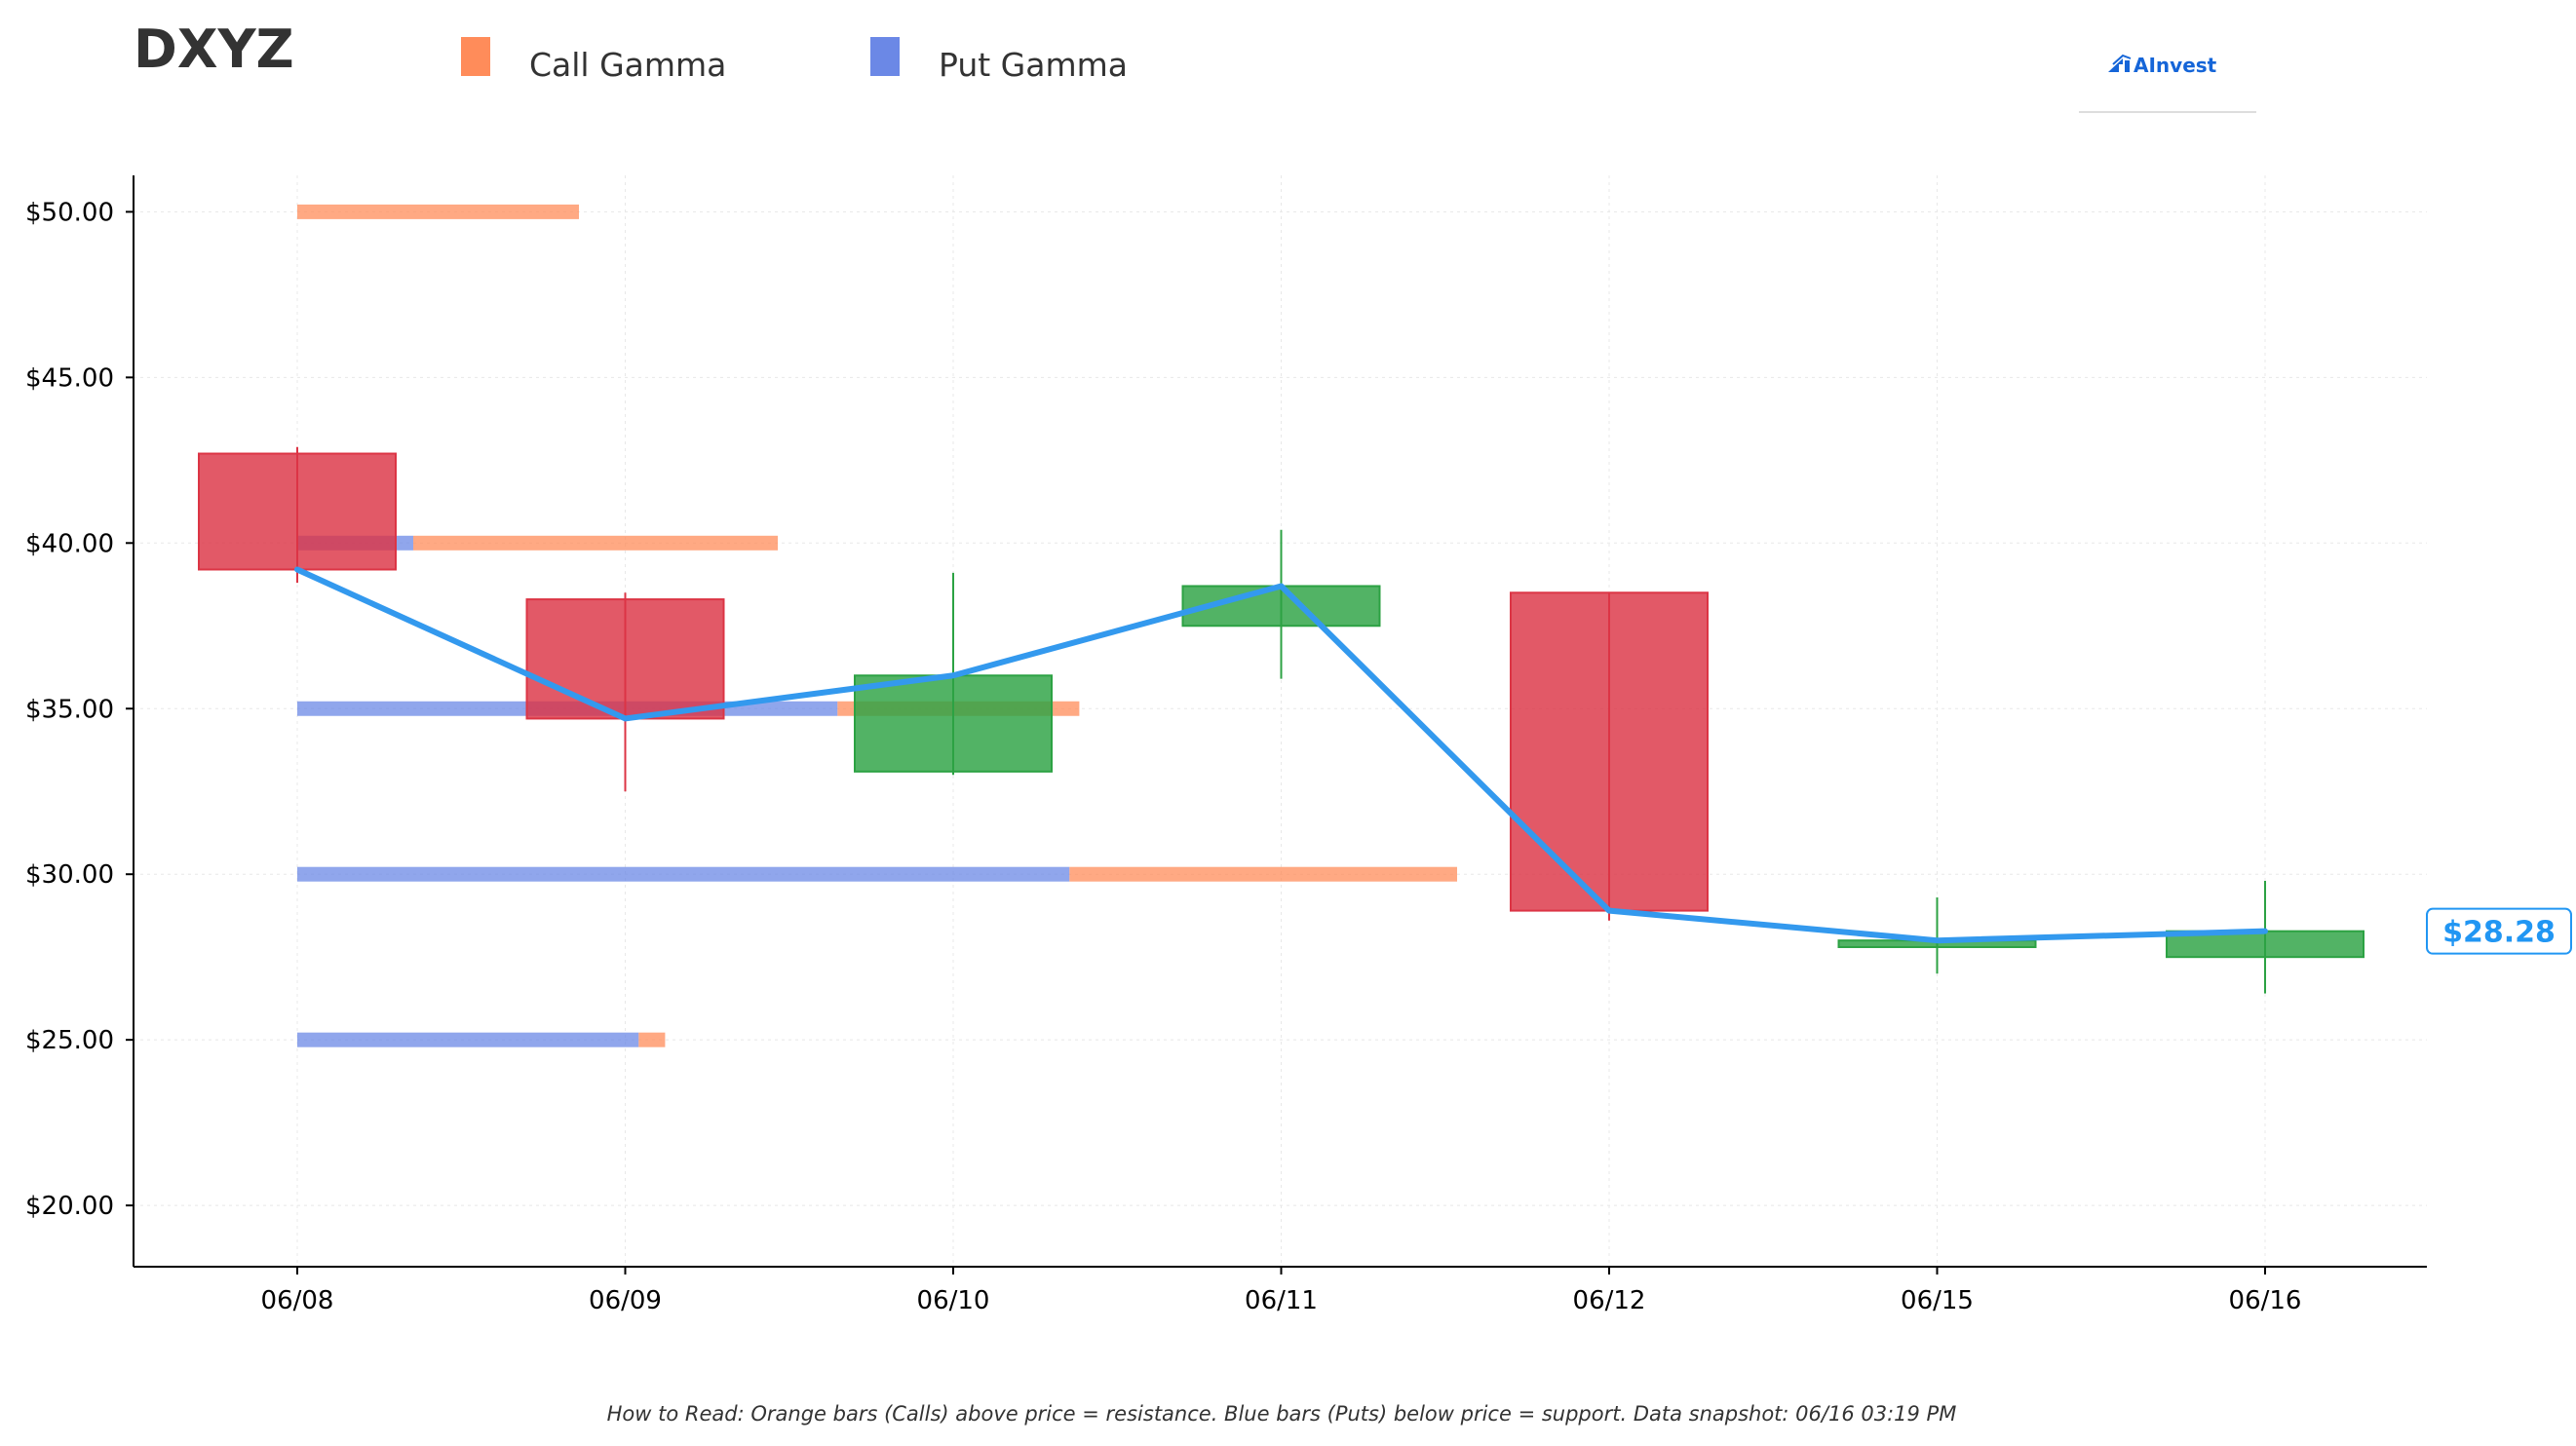 The height and width of the screenshot is (1446, 2576). I want to click on last-price-tag-box, so click(2499, 931).